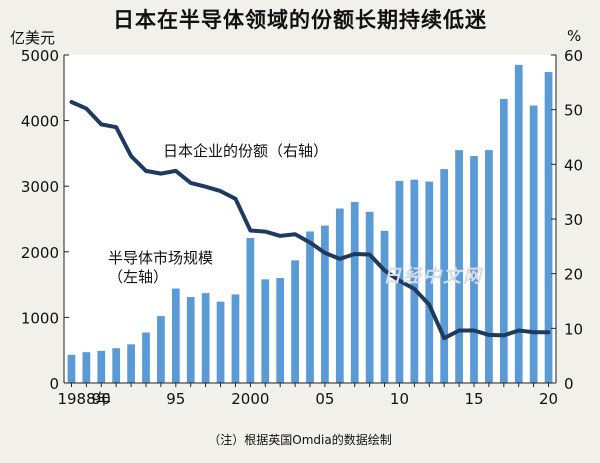 The width and height of the screenshot is (600, 463). What do you see at coordinates (175, 335) in the screenshot?
I see `bar-1995` at bounding box center [175, 335].